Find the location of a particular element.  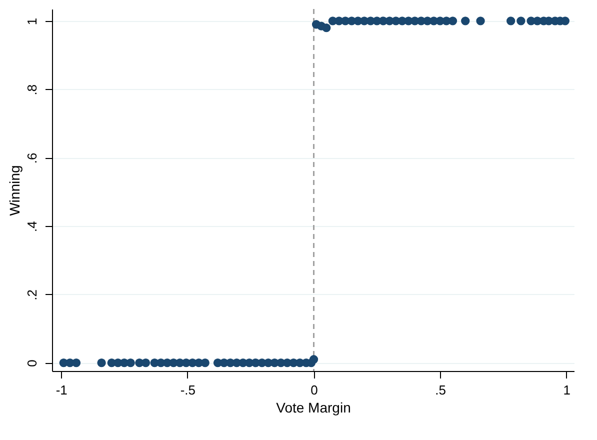

x-tick-label: .5 is located at coordinates (440, 390).